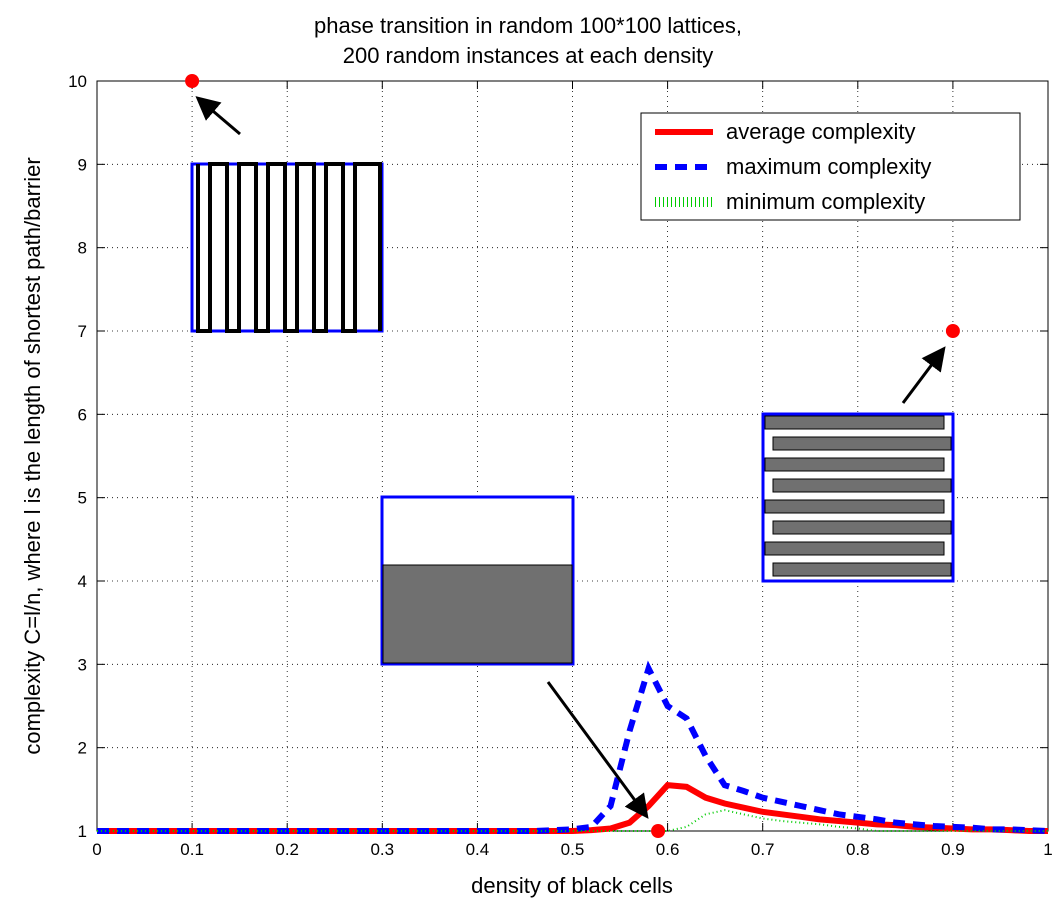 Image resolution: width=1057 pixels, height=911 pixels. I want to click on legend-label: minimum complexity, so click(825, 201).